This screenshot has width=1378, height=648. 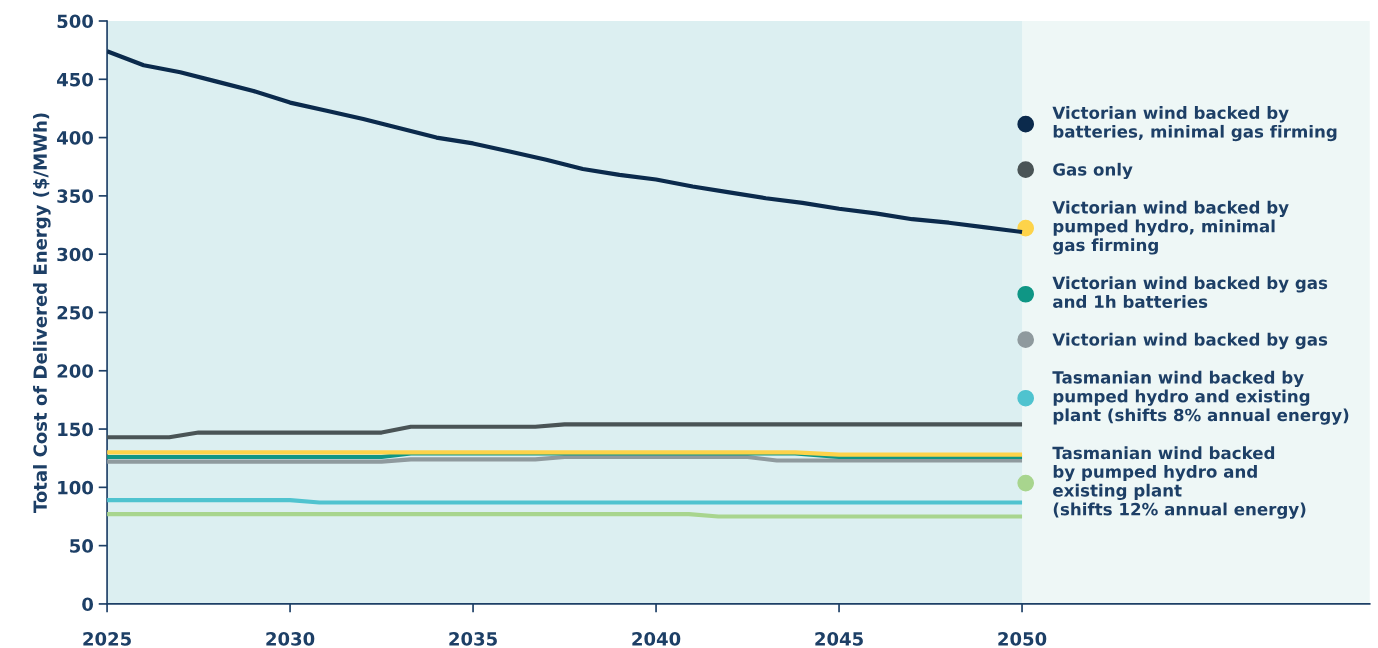 I want to click on y-tick-label: 400, so click(x=75, y=138).